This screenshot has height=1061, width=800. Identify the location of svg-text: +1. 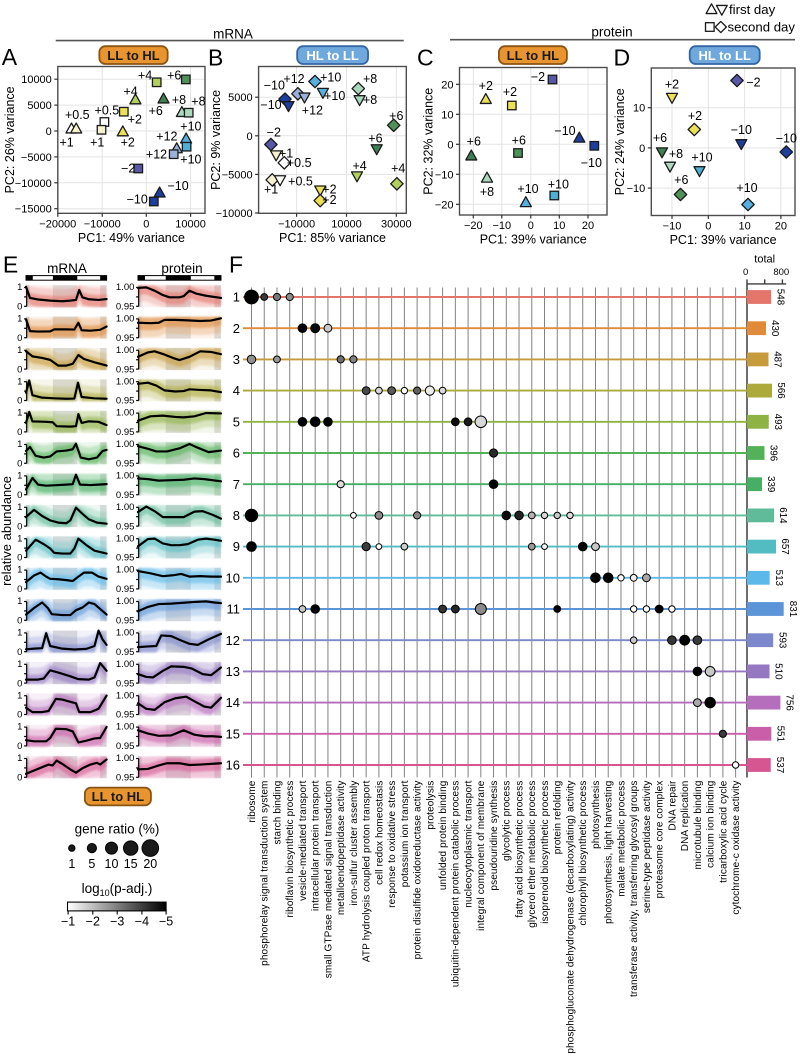
(286, 154).